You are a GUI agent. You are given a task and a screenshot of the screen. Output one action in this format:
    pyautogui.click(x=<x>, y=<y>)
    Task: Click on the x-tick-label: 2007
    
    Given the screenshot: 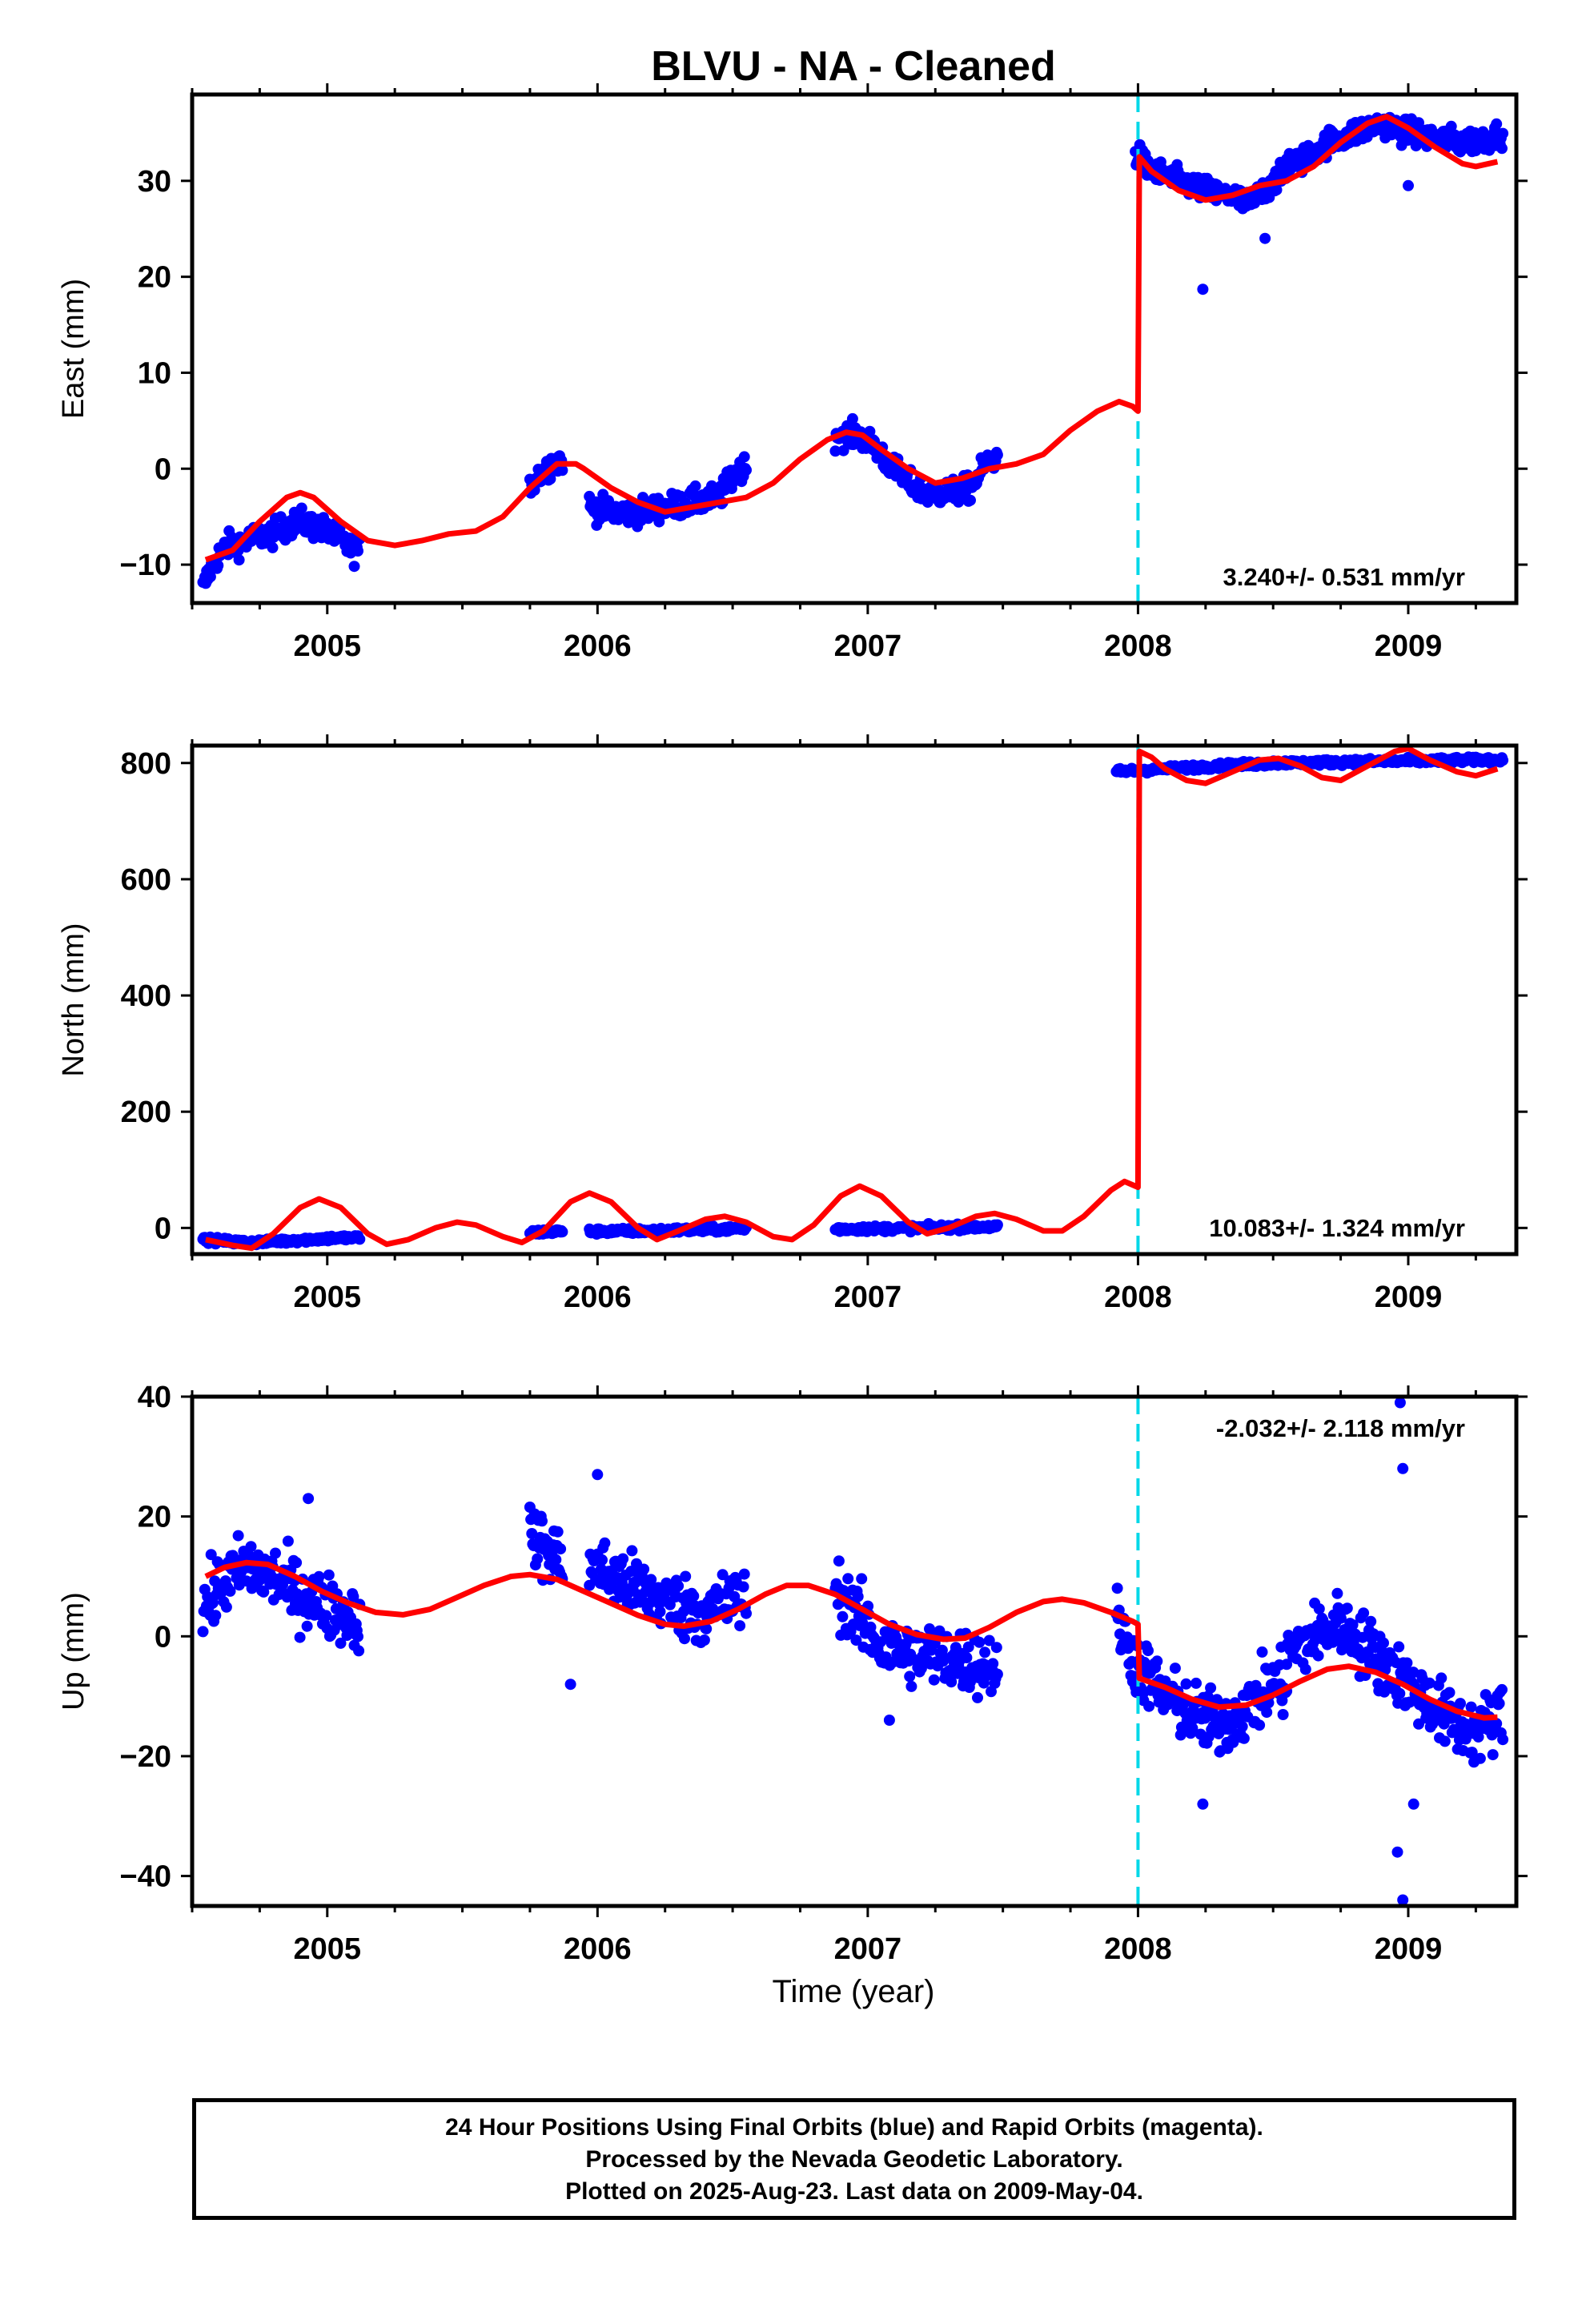 What is the action you would take?
    pyautogui.click(x=868, y=1949)
    